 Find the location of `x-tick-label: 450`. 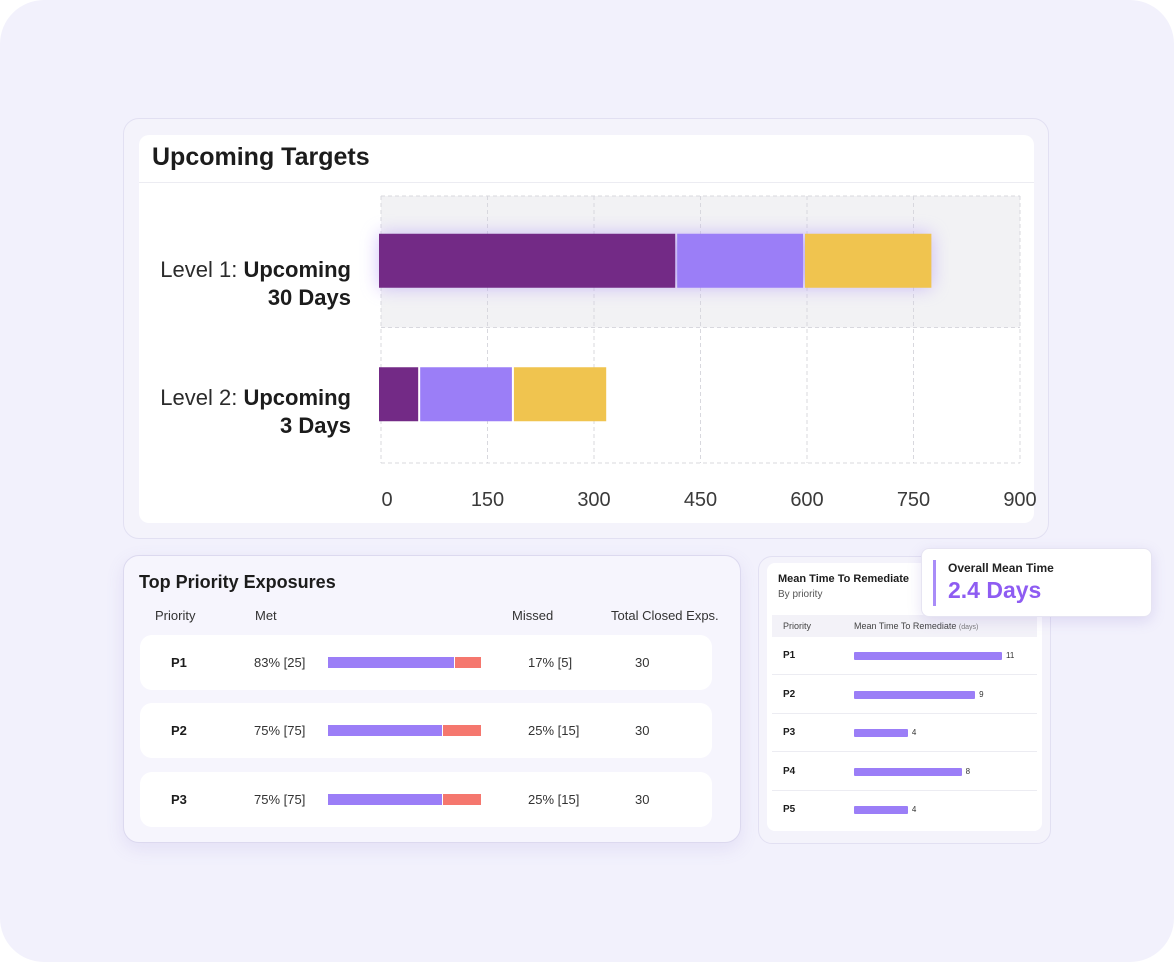

x-tick-label: 450 is located at coordinates (700, 500).